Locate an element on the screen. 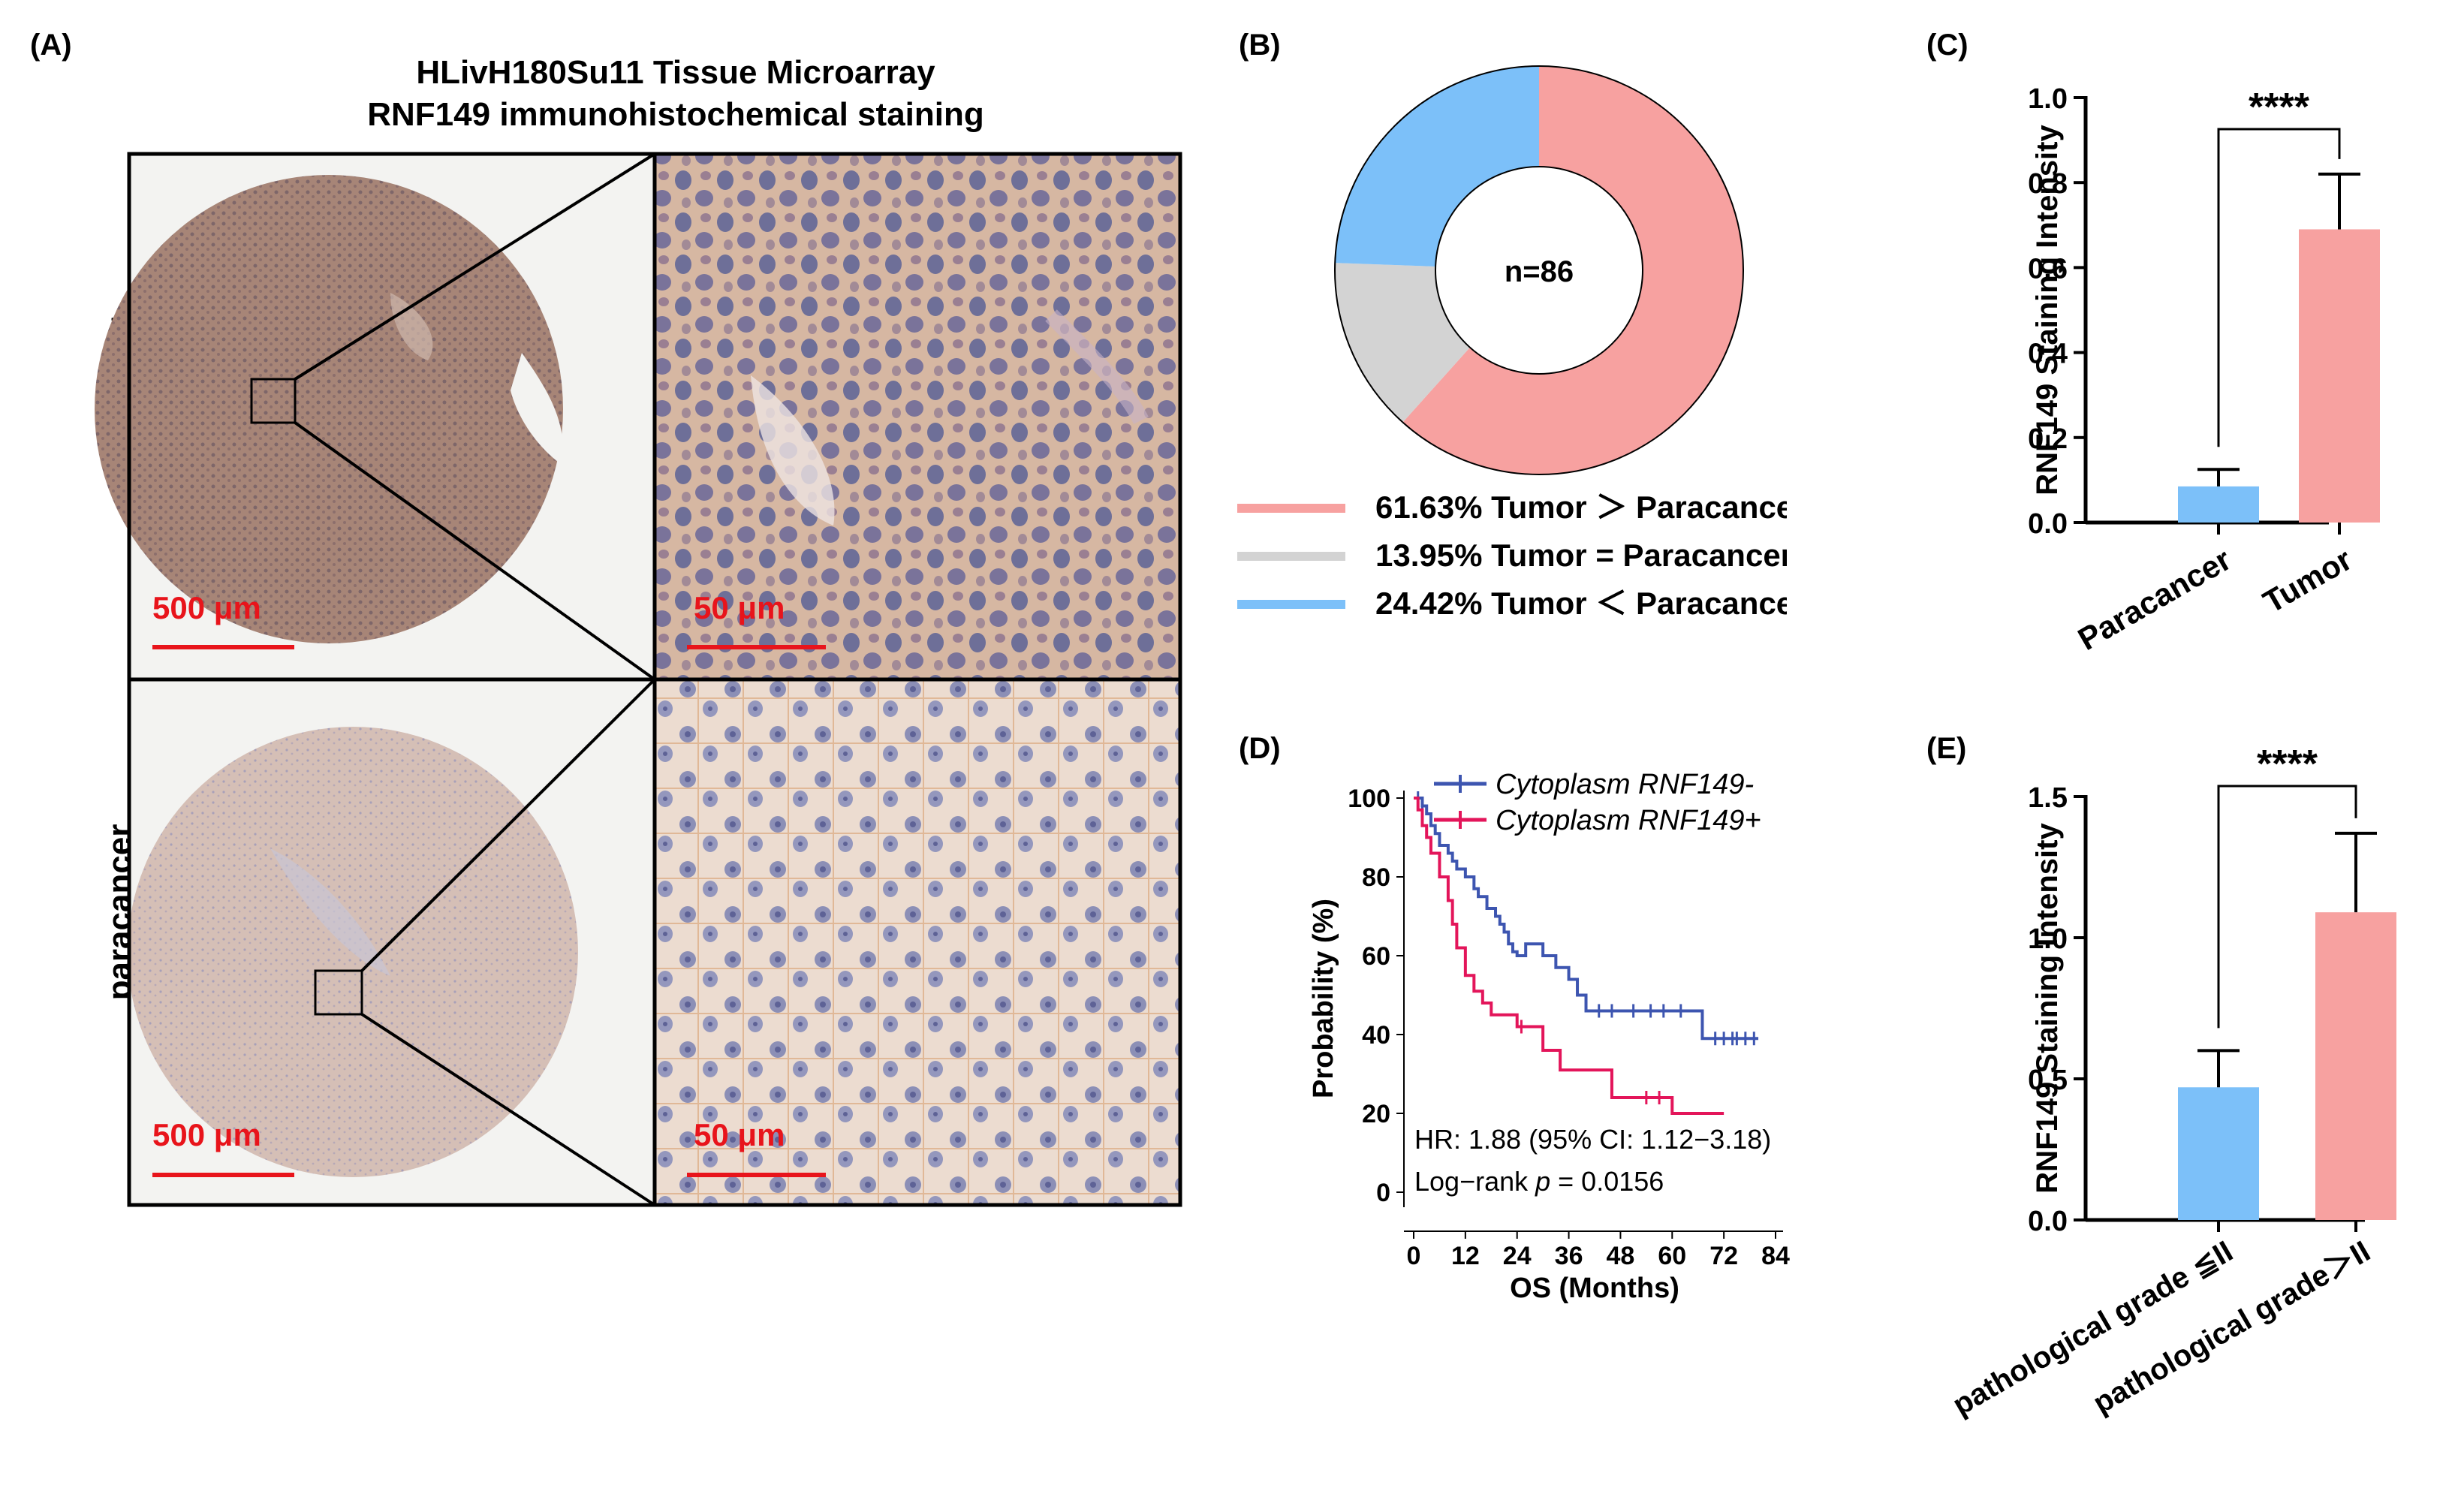  y-tick-label: 0.4 is located at coordinates (2048, 354).